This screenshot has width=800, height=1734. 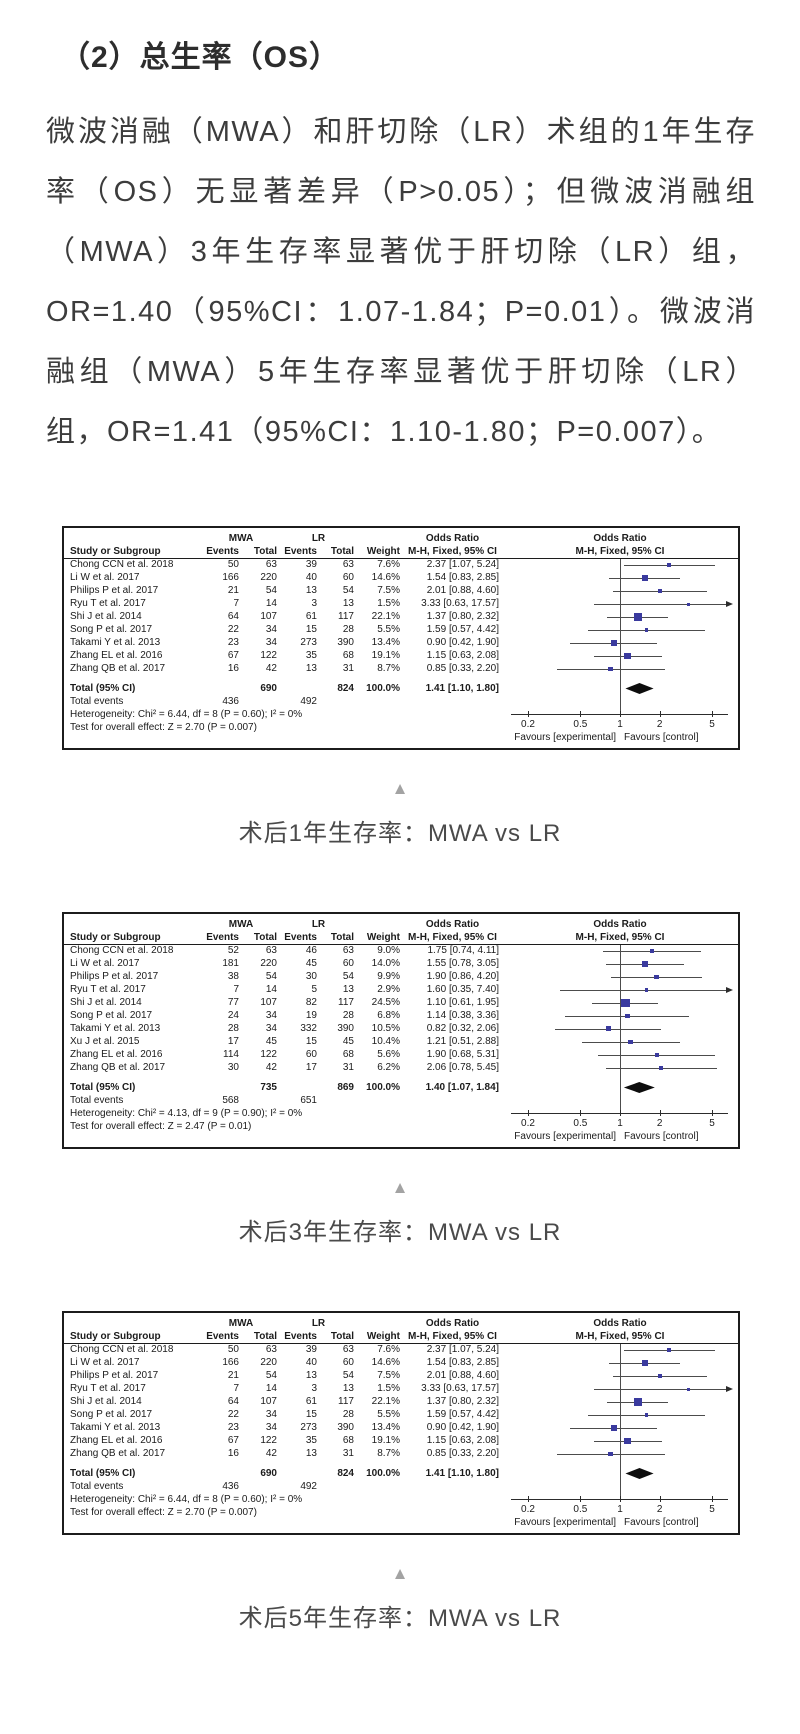 What do you see at coordinates (233, 1440) in the screenshot?
I see `mwa-events: 67` at bounding box center [233, 1440].